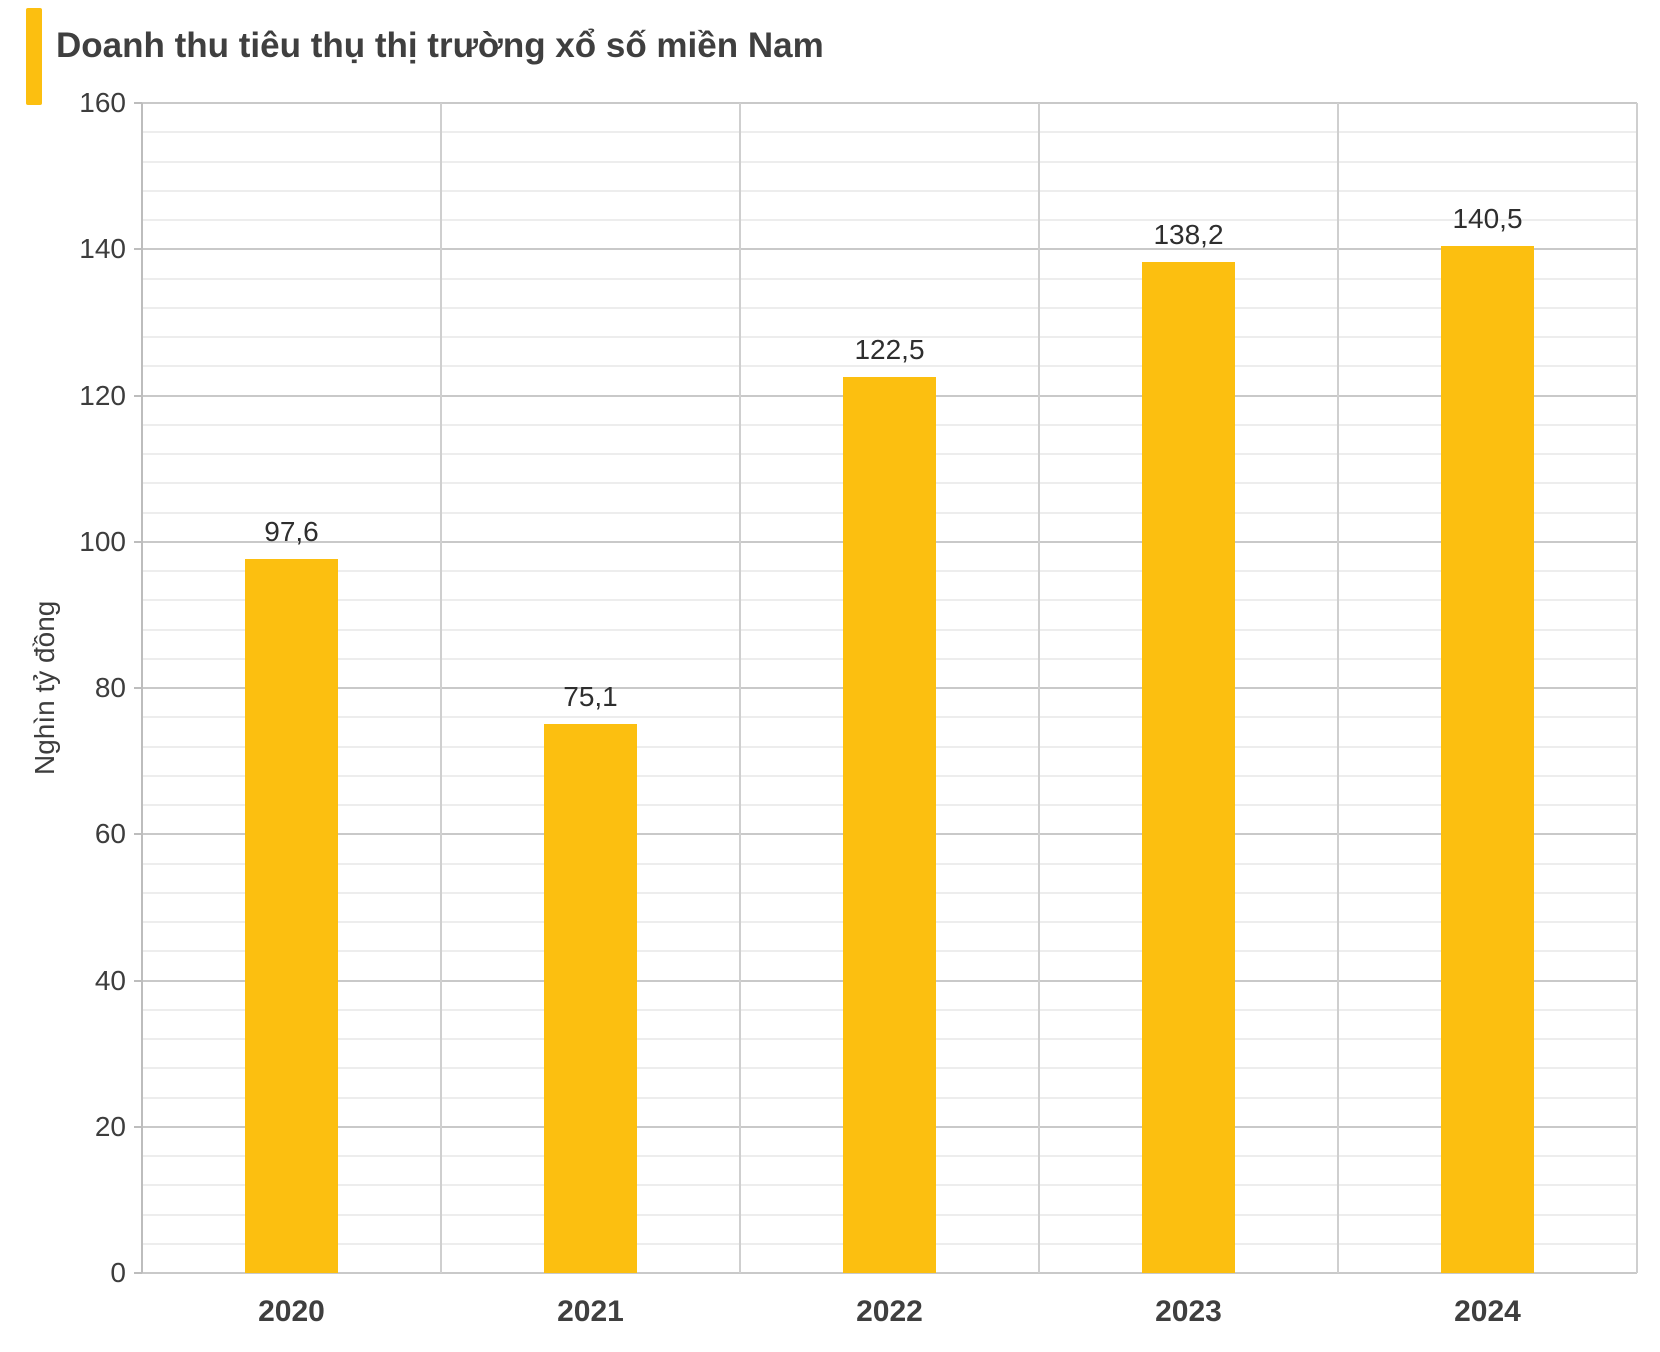 The image size is (1660, 1352). What do you see at coordinates (102, 395) in the screenshot?
I see `y-tick-label: 120` at bounding box center [102, 395].